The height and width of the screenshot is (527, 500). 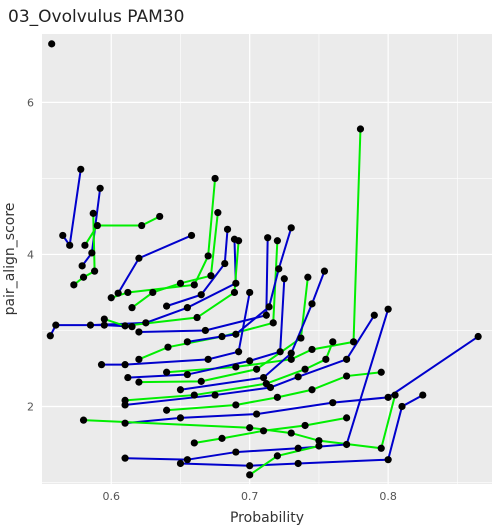 What do you see at coordinates (111, 496) in the screenshot?
I see `x-tick-label: 0.6` at bounding box center [111, 496].